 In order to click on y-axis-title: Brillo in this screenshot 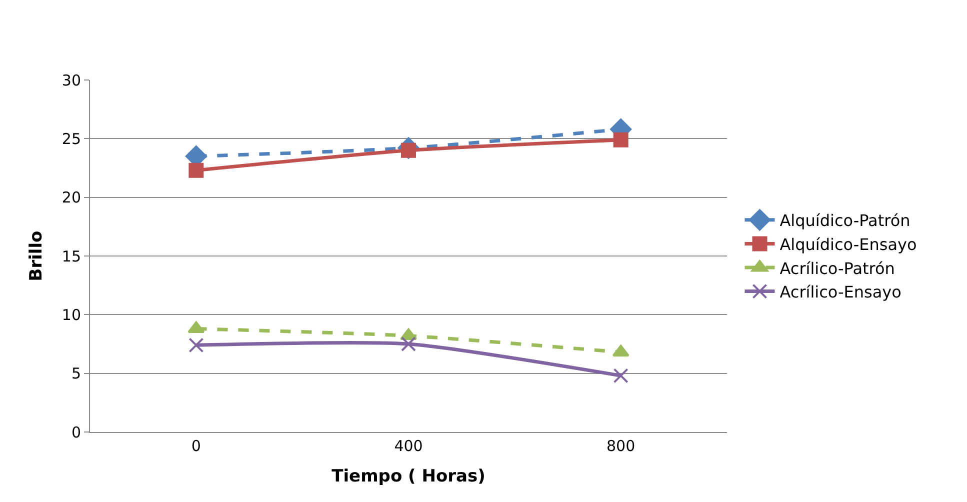, I will do `click(36, 256)`.